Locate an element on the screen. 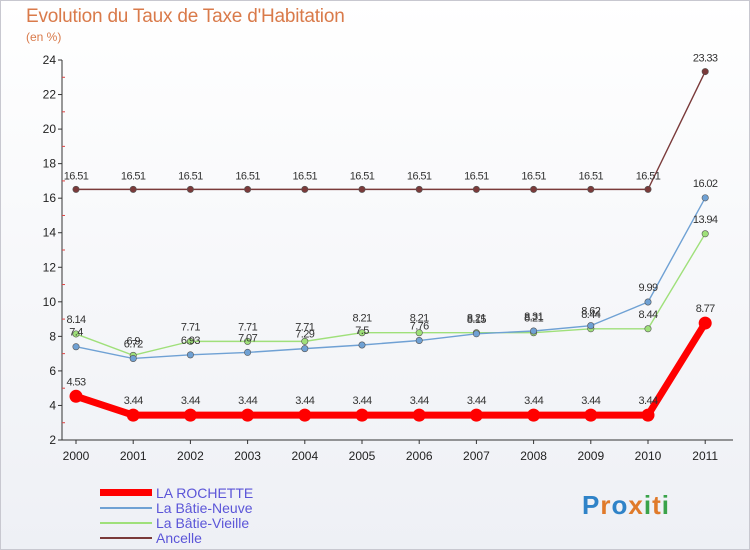  y-tick-label: 6 is located at coordinates (52, 371).